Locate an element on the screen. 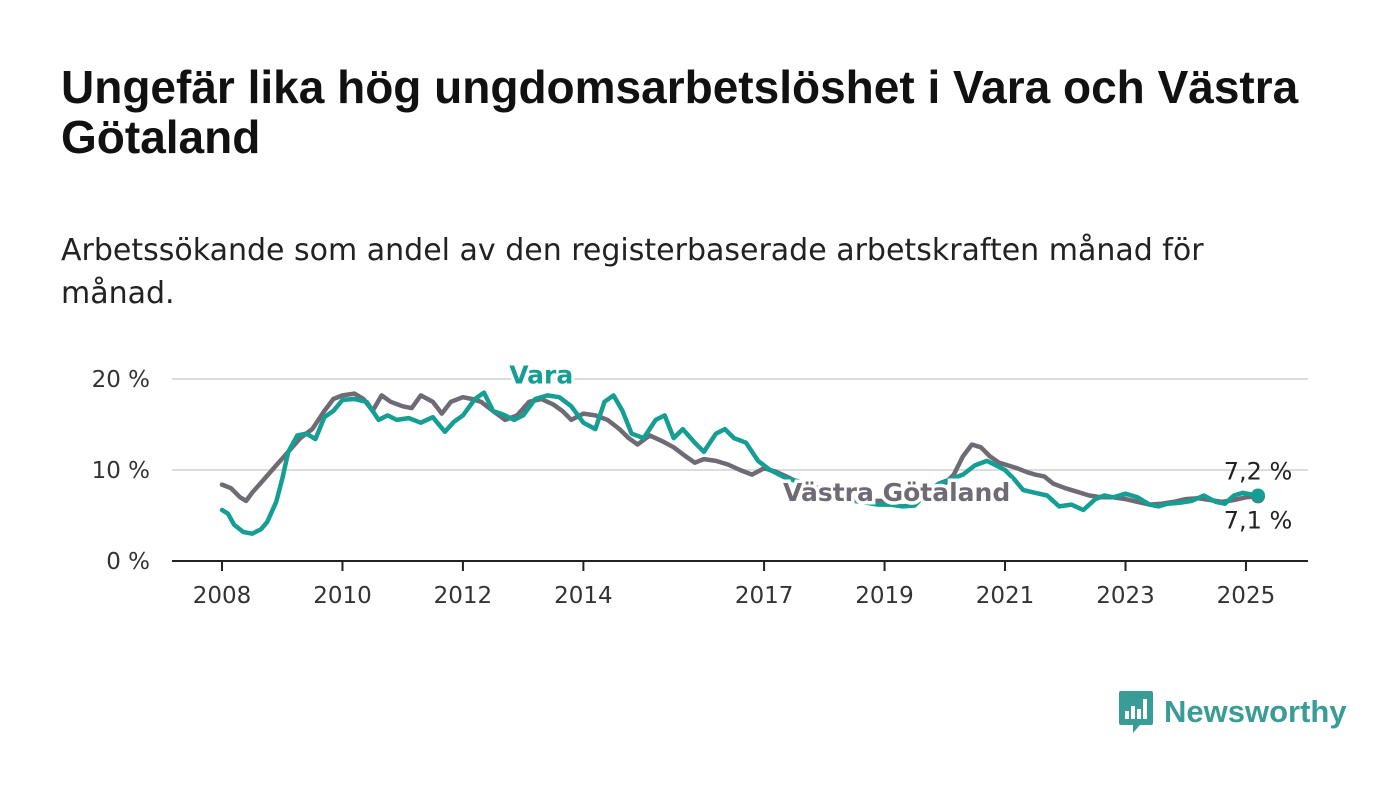  grid-lines is located at coordinates (740, 424).